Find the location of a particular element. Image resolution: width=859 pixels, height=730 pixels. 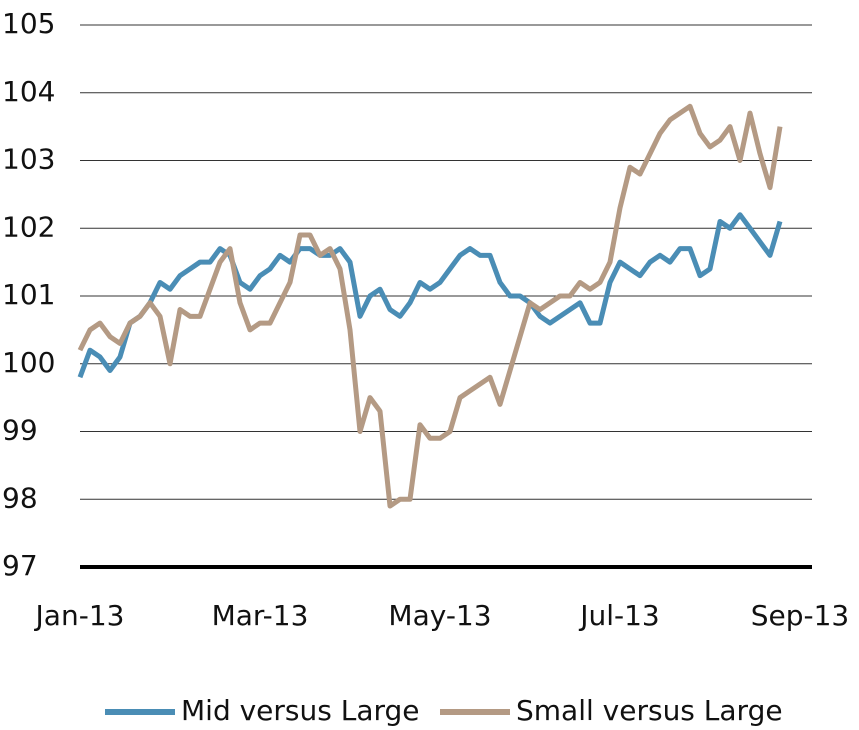

x-tick-label: Sep-13 is located at coordinates (800, 615).